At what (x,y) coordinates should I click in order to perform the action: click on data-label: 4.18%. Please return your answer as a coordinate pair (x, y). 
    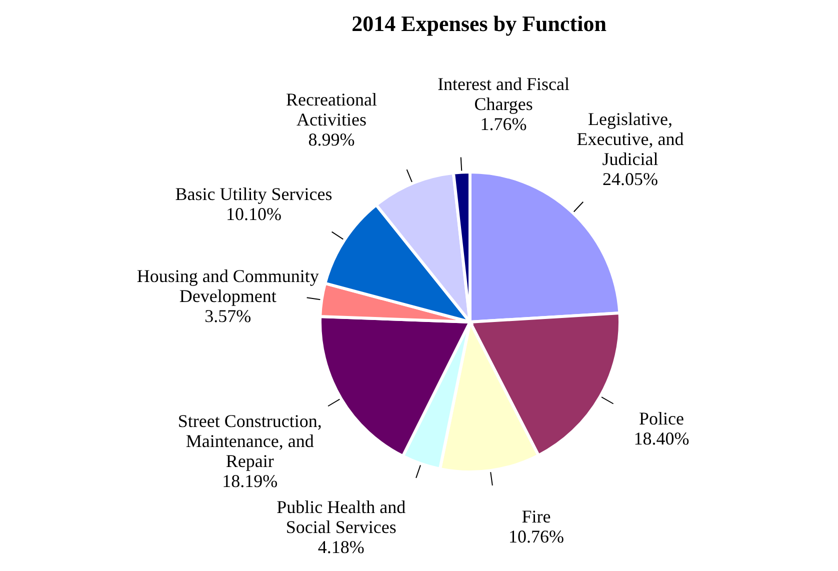
    Looking at the image, I should click on (341, 547).